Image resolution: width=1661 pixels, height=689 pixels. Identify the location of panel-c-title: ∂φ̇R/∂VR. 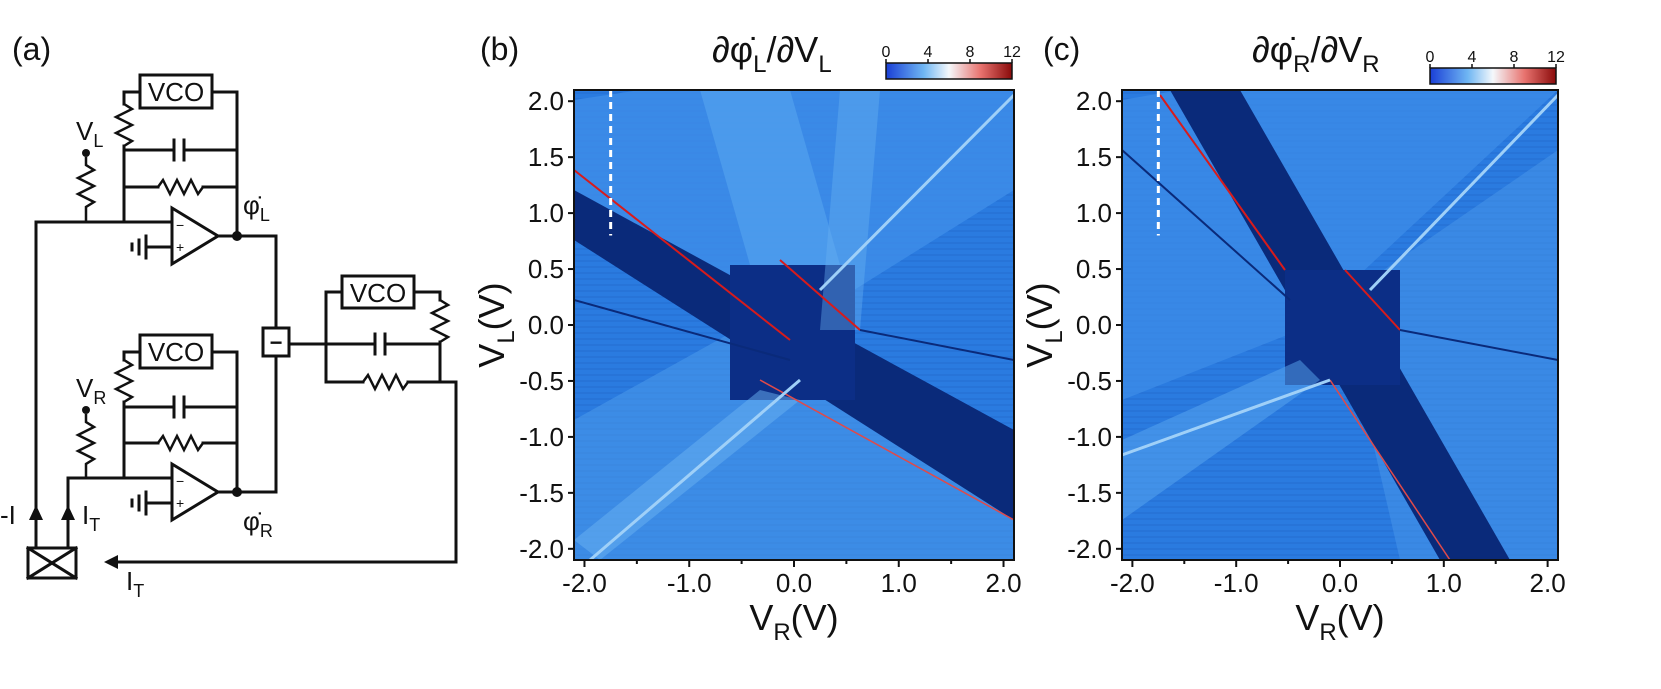
(1316, 53).